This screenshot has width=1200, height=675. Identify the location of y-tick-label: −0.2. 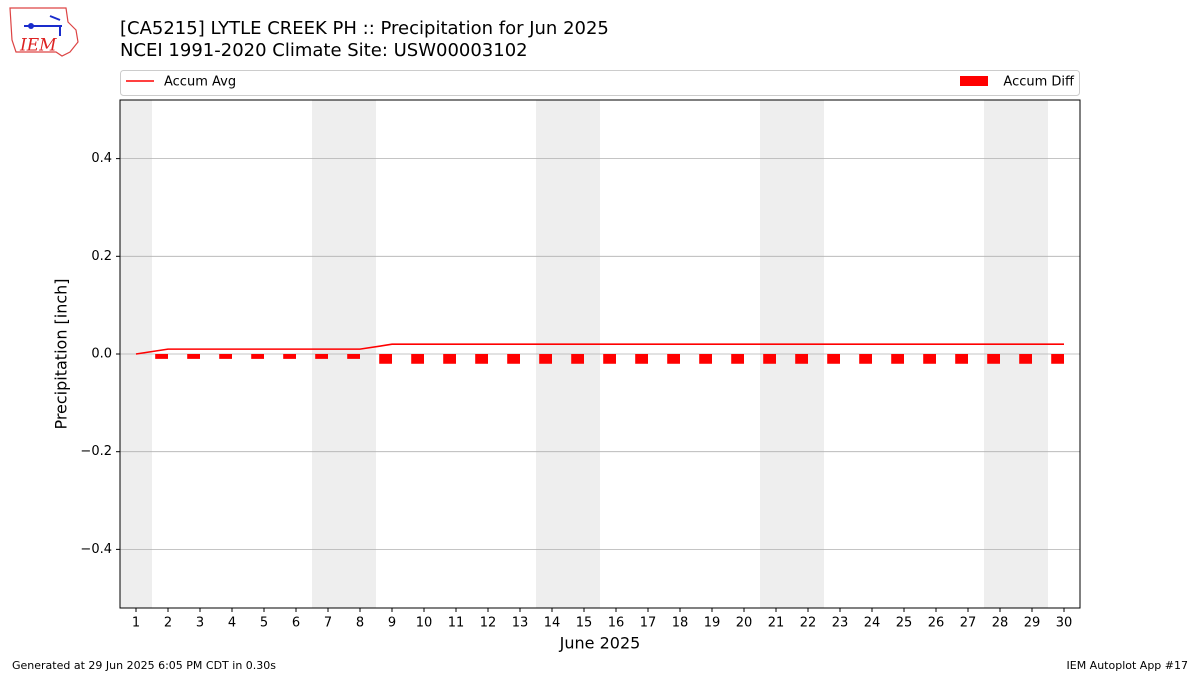
(96, 451).